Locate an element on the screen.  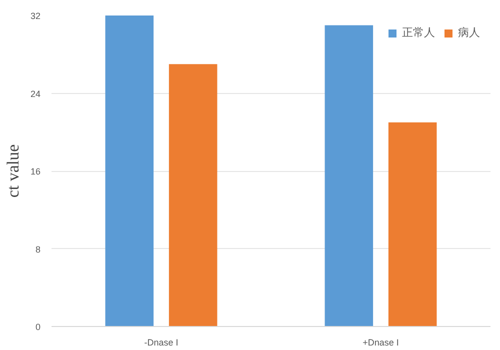
x-tick-label: -Dnase I is located at coordinates (161, 343).